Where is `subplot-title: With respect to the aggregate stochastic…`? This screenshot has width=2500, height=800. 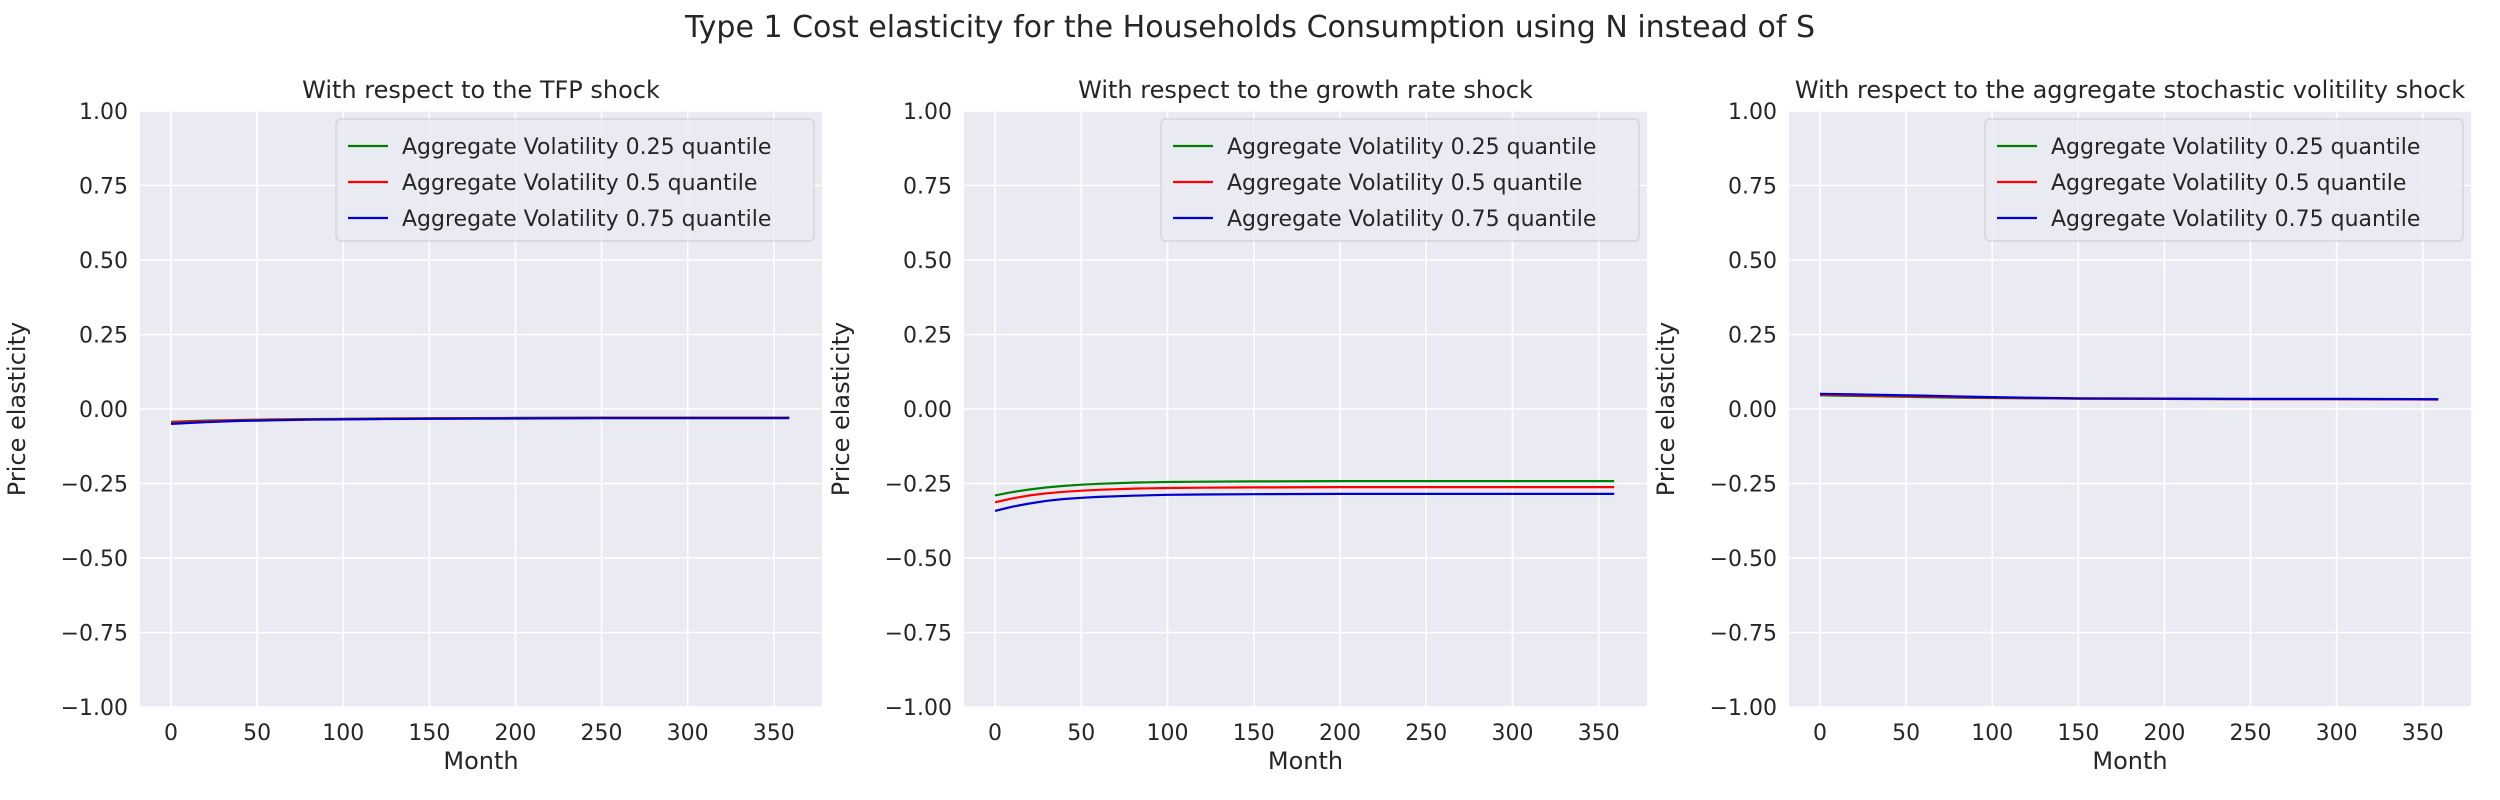 subplot-title: With respect to the aggregate stochastic… is located at coordinates (2130, 90).